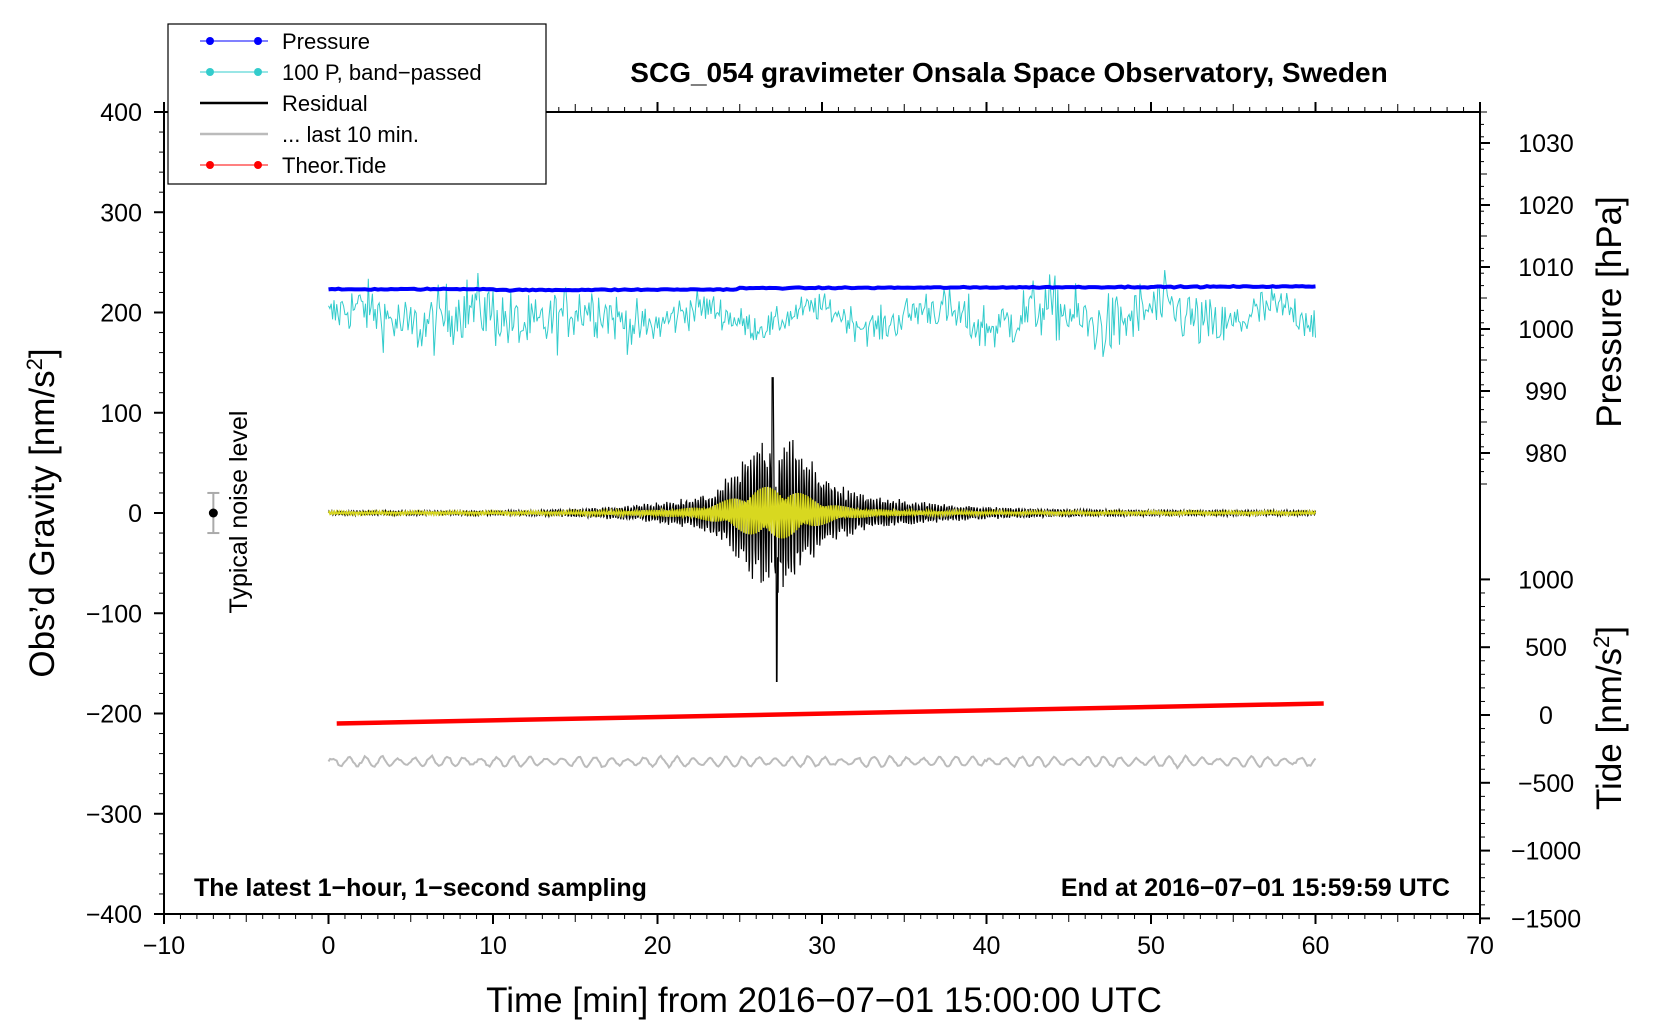  What do you see at coordinates (1609, 312) in the screenshot?
I see `y-axis-pressure-label: Pressure [hPa]` at bounding box center [1609, 312].